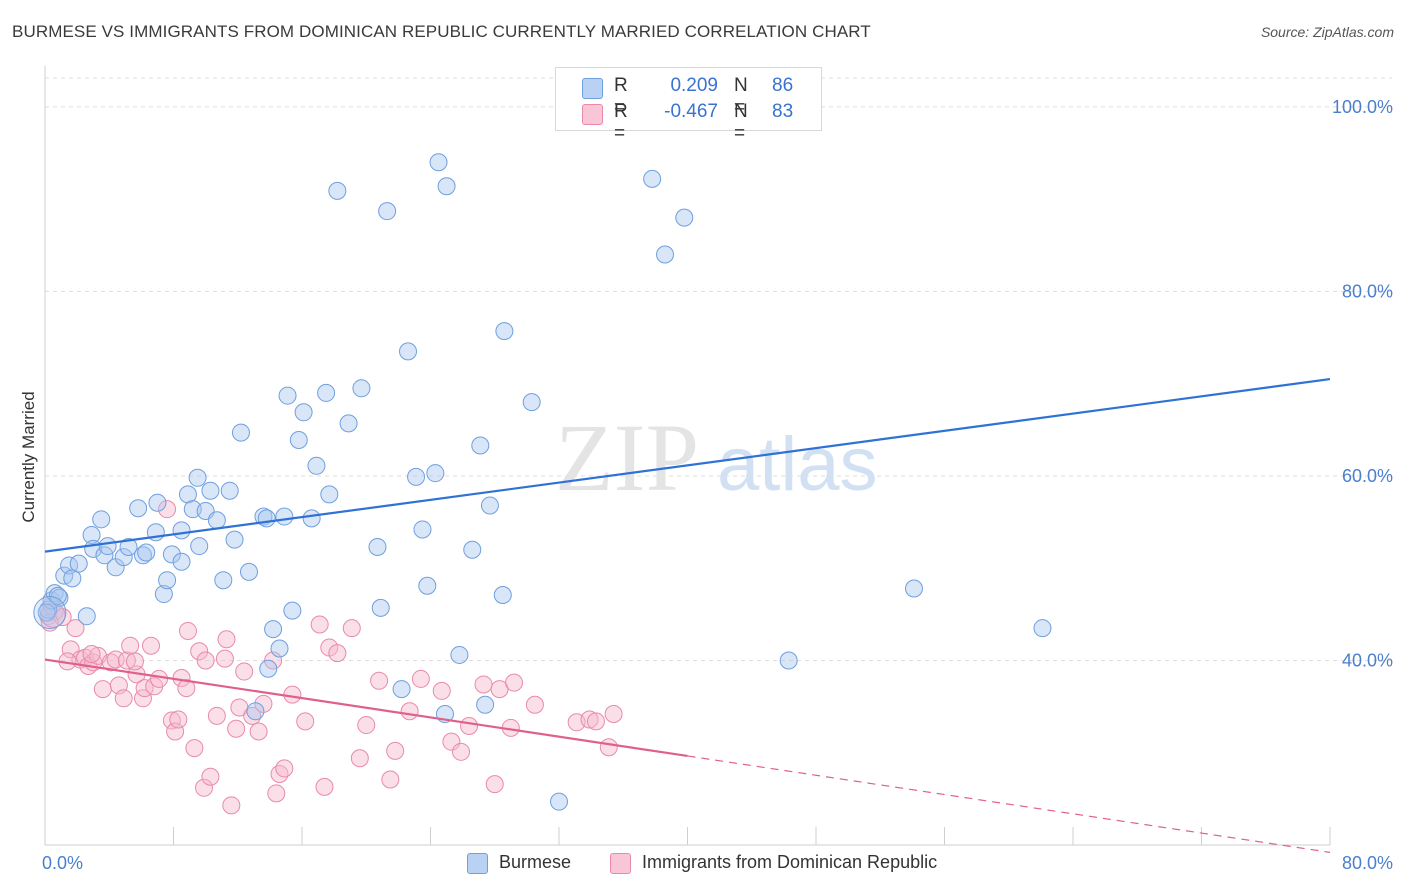 This screenshot has height=892, width=1406. What do you see at coordinates (621, 96) in the screenshot?
I see `legend-r-label: R =` at bounding box center [621, 96].